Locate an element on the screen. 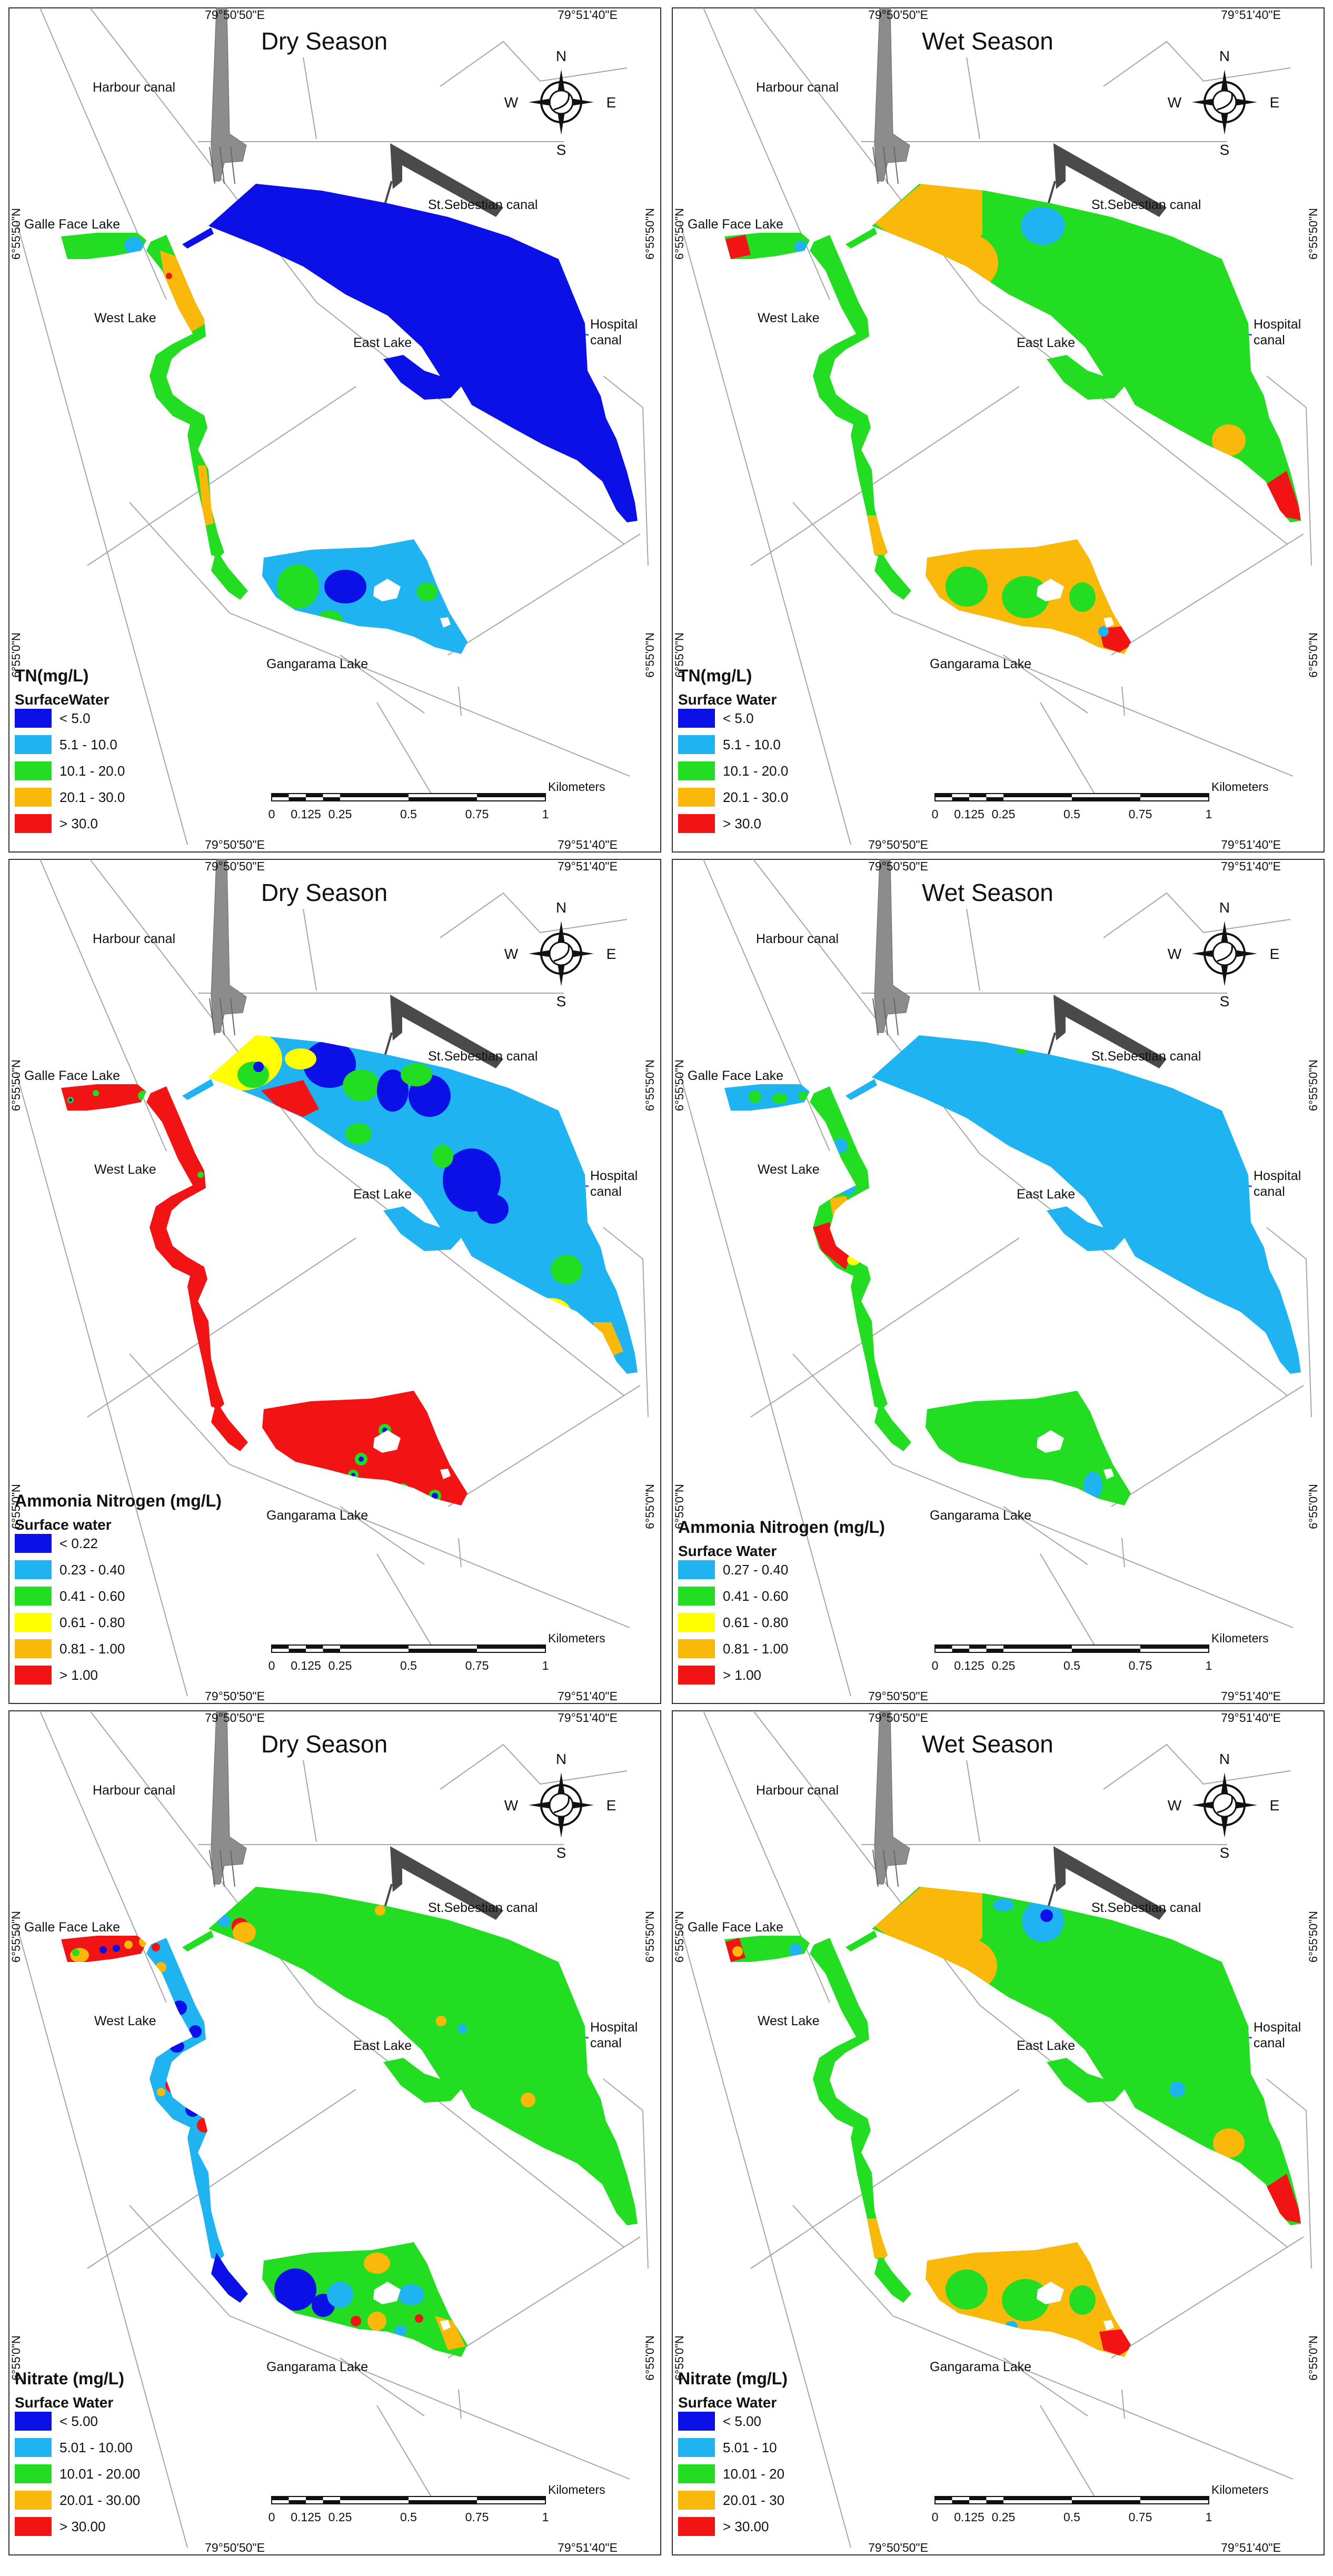  st-sebastian-canal-shape is located at coordinates (446, 180).